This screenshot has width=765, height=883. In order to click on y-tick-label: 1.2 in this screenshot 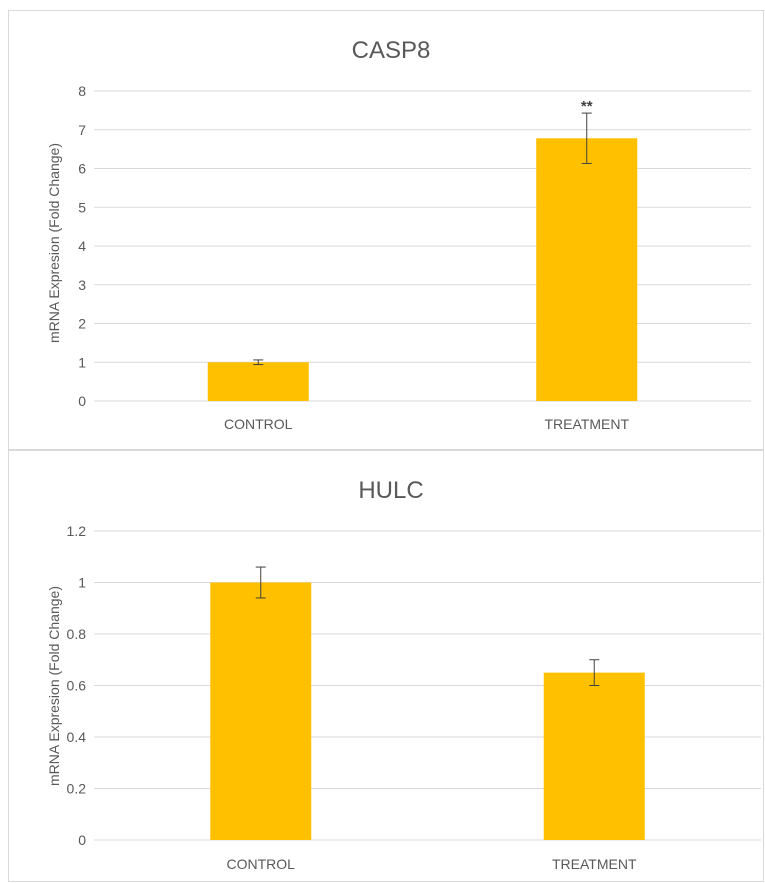, I will do `click(77, 531)`.